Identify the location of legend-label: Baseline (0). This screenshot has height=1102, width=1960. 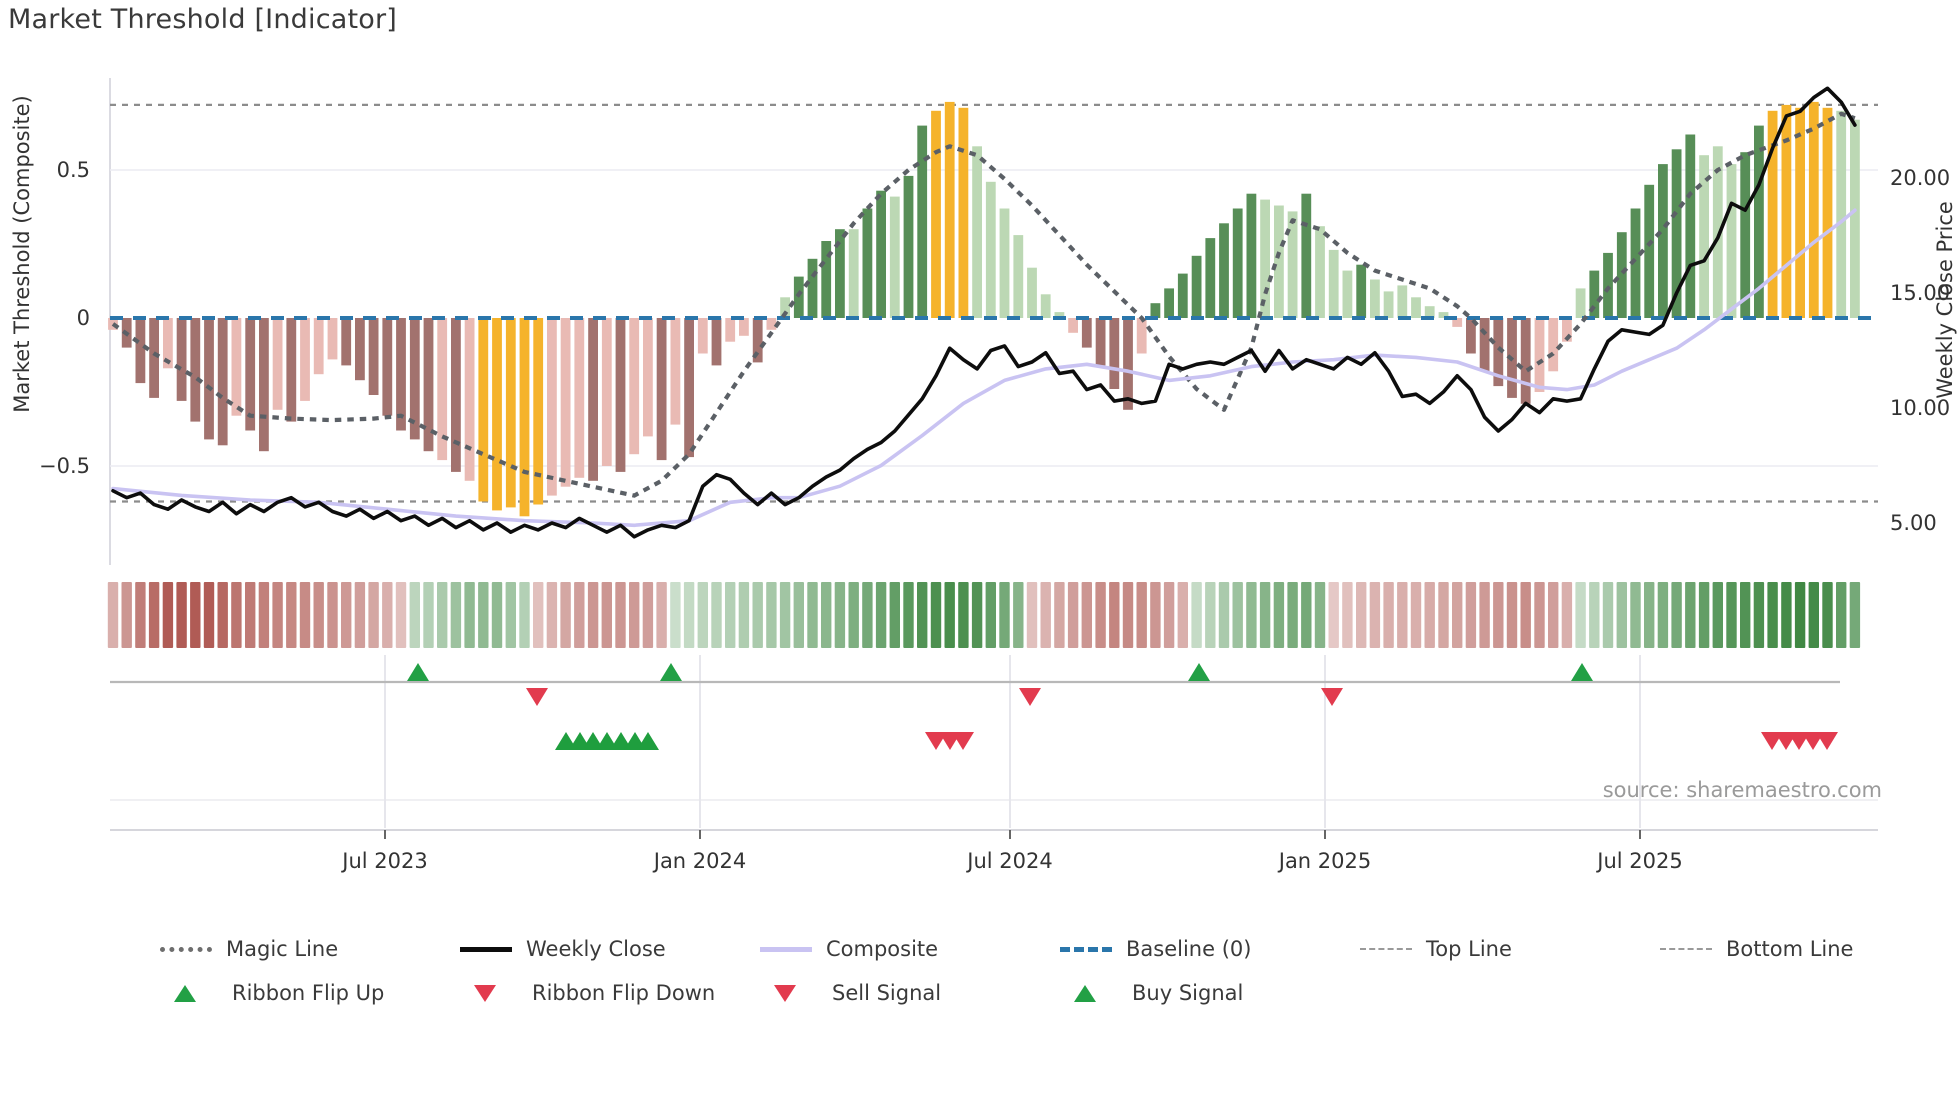
(1189, 949).